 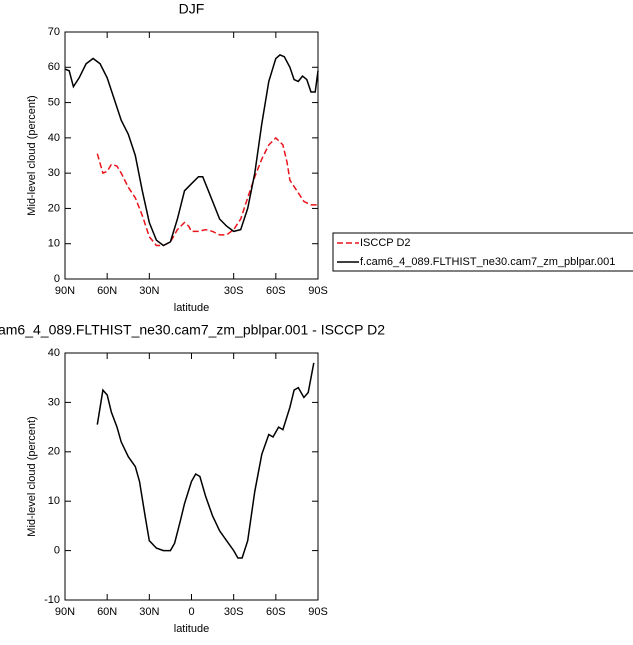 I want to click on y-tick-label: 70, so click(x=54, y=32).